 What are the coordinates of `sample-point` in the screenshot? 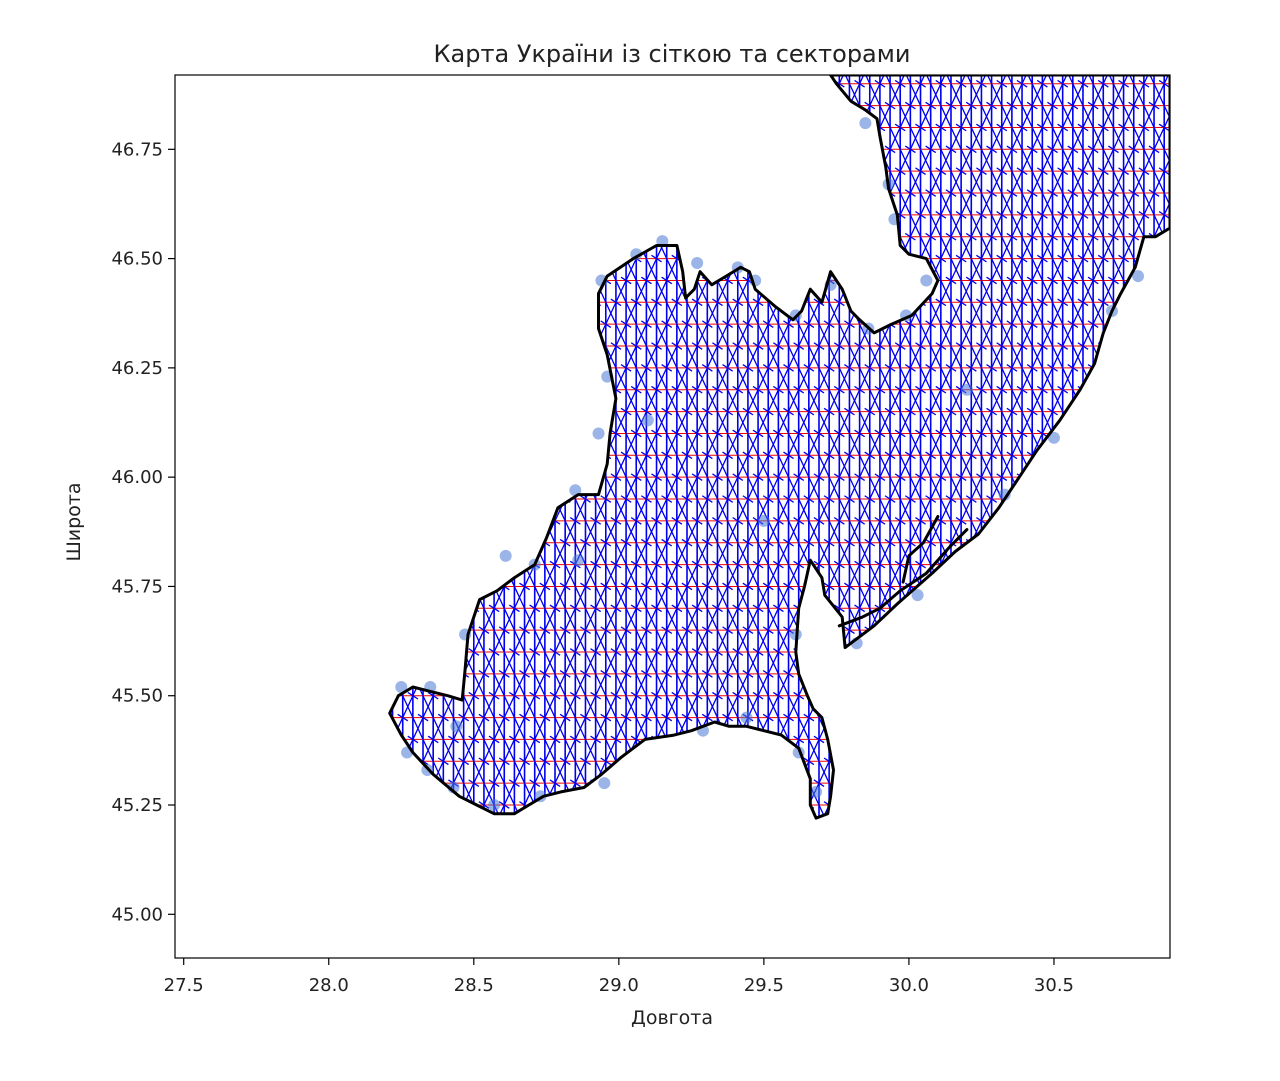 It's located at (746, 717).